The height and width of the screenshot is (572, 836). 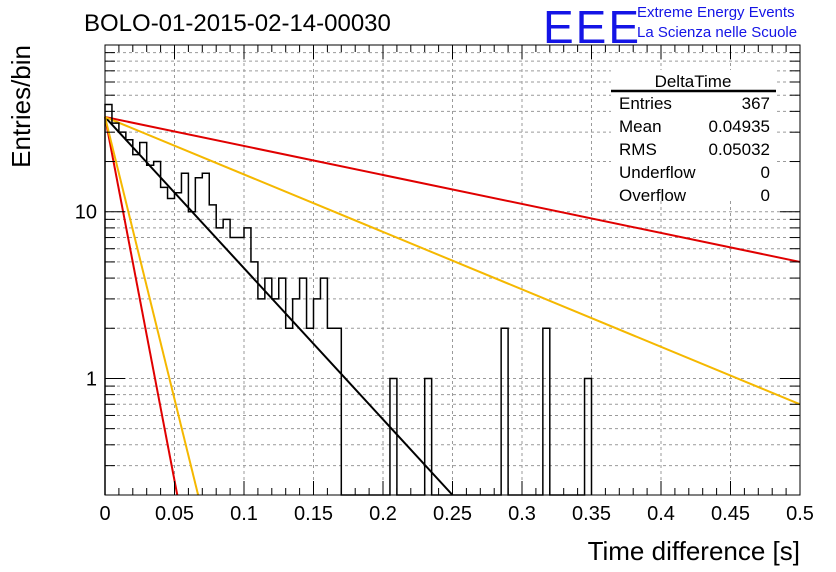 What do you see at coordinates (638, 149) in the screenshot?
I see `stats-rms-label: RMS` at bounding box center [638, 149].